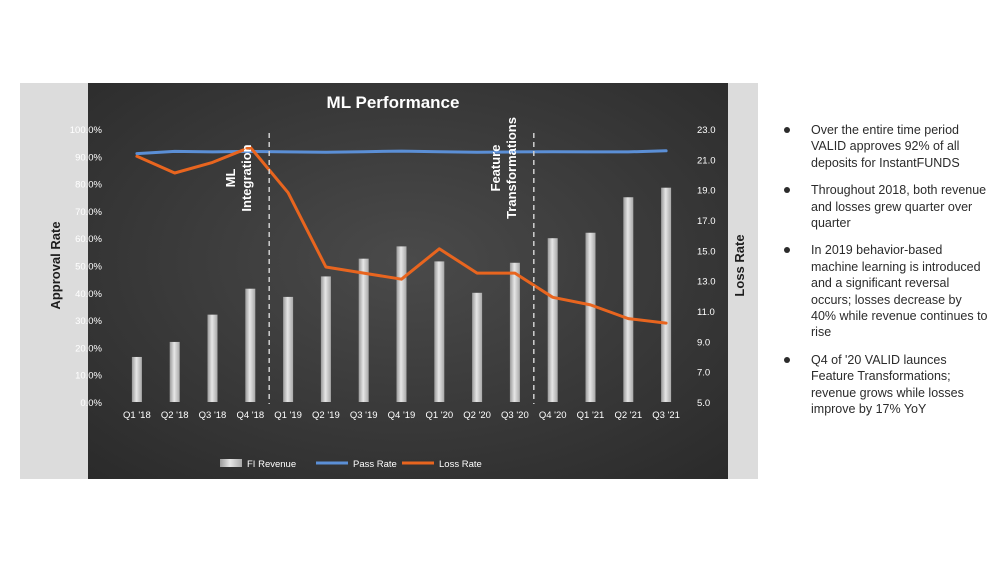 The height and width of the screenshot is (563, 1000). Describe the element at coordinates (703, 373) in the screenshot. I see `right-tick-label: 7.0` at that location.